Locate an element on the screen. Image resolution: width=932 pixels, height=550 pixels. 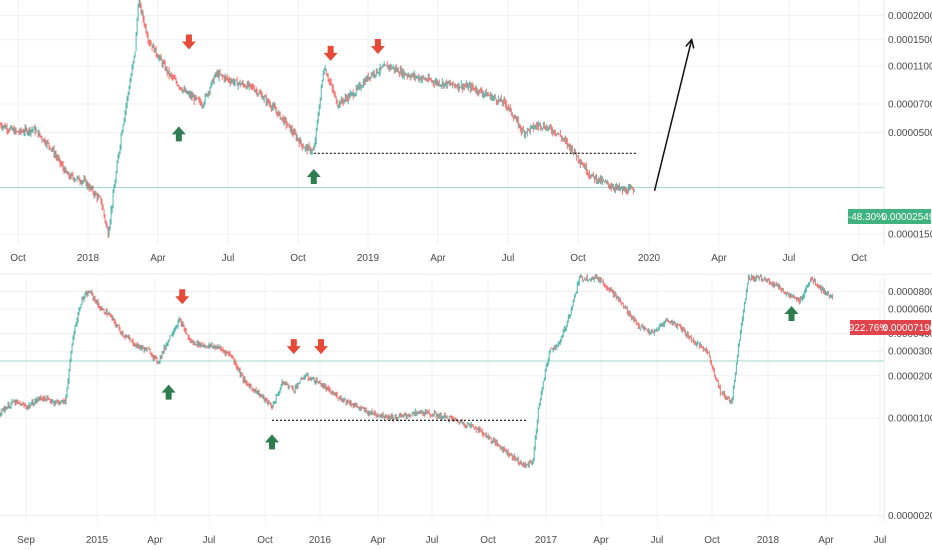
y-tick-label: 0.00001500 is located at coordinates (910, 234).